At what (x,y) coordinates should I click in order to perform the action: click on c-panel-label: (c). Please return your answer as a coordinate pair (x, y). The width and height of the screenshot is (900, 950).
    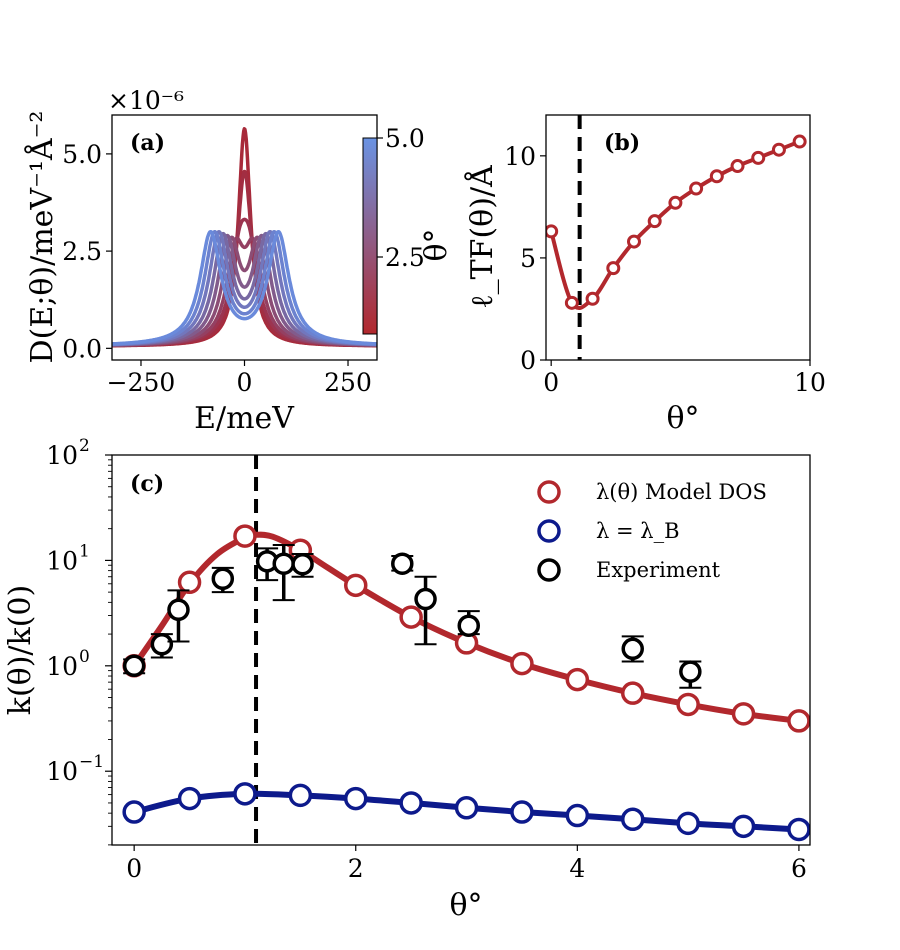
    Looking at the image, I should click on (147, 484).